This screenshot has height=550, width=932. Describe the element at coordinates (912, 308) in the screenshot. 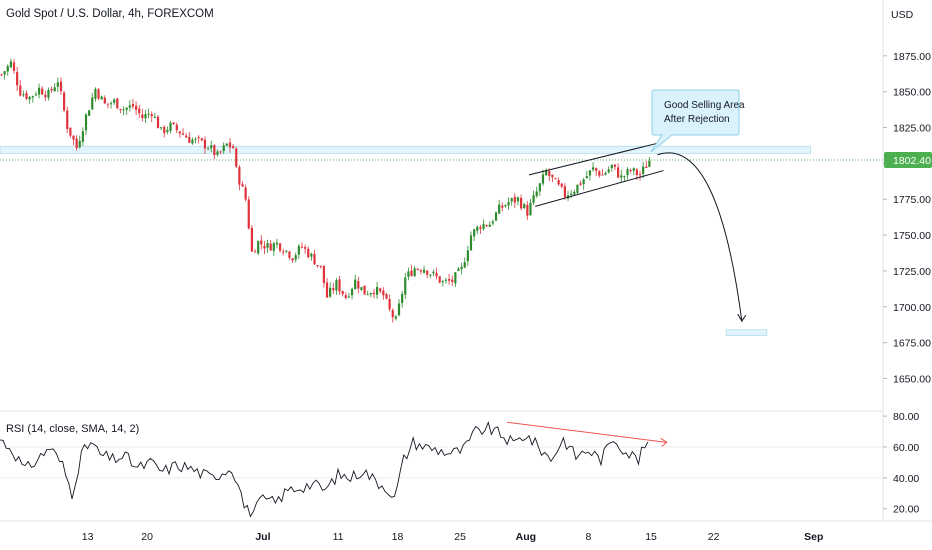

I see `price-tick-label: 1700.00` at that location.